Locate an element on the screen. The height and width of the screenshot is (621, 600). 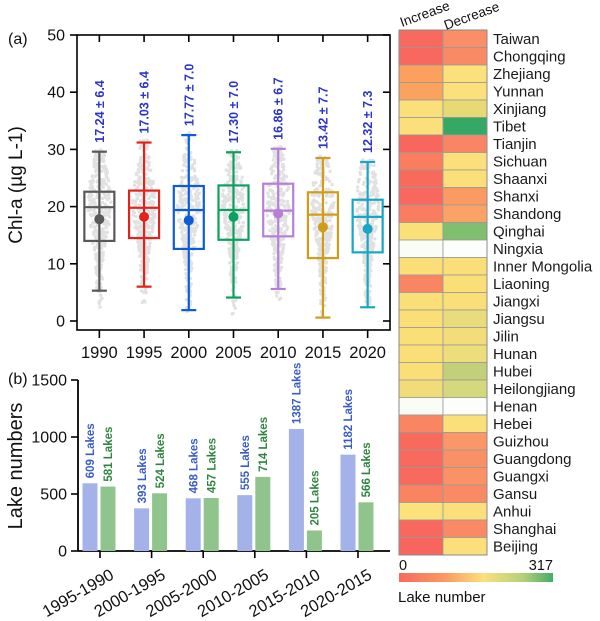
bar-value-label: 393 Lakes is located at coordinates (143, 475).